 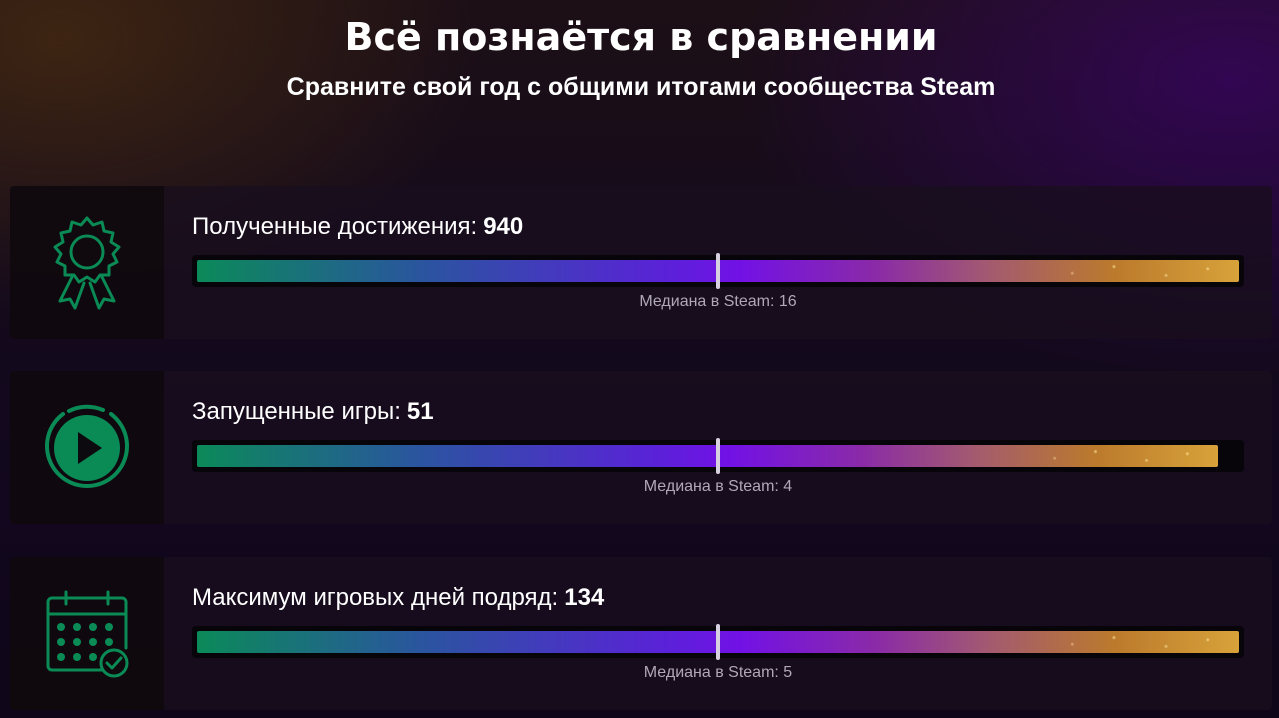 I want to click on achievement-badge-icon, so click(x=87, y=262).